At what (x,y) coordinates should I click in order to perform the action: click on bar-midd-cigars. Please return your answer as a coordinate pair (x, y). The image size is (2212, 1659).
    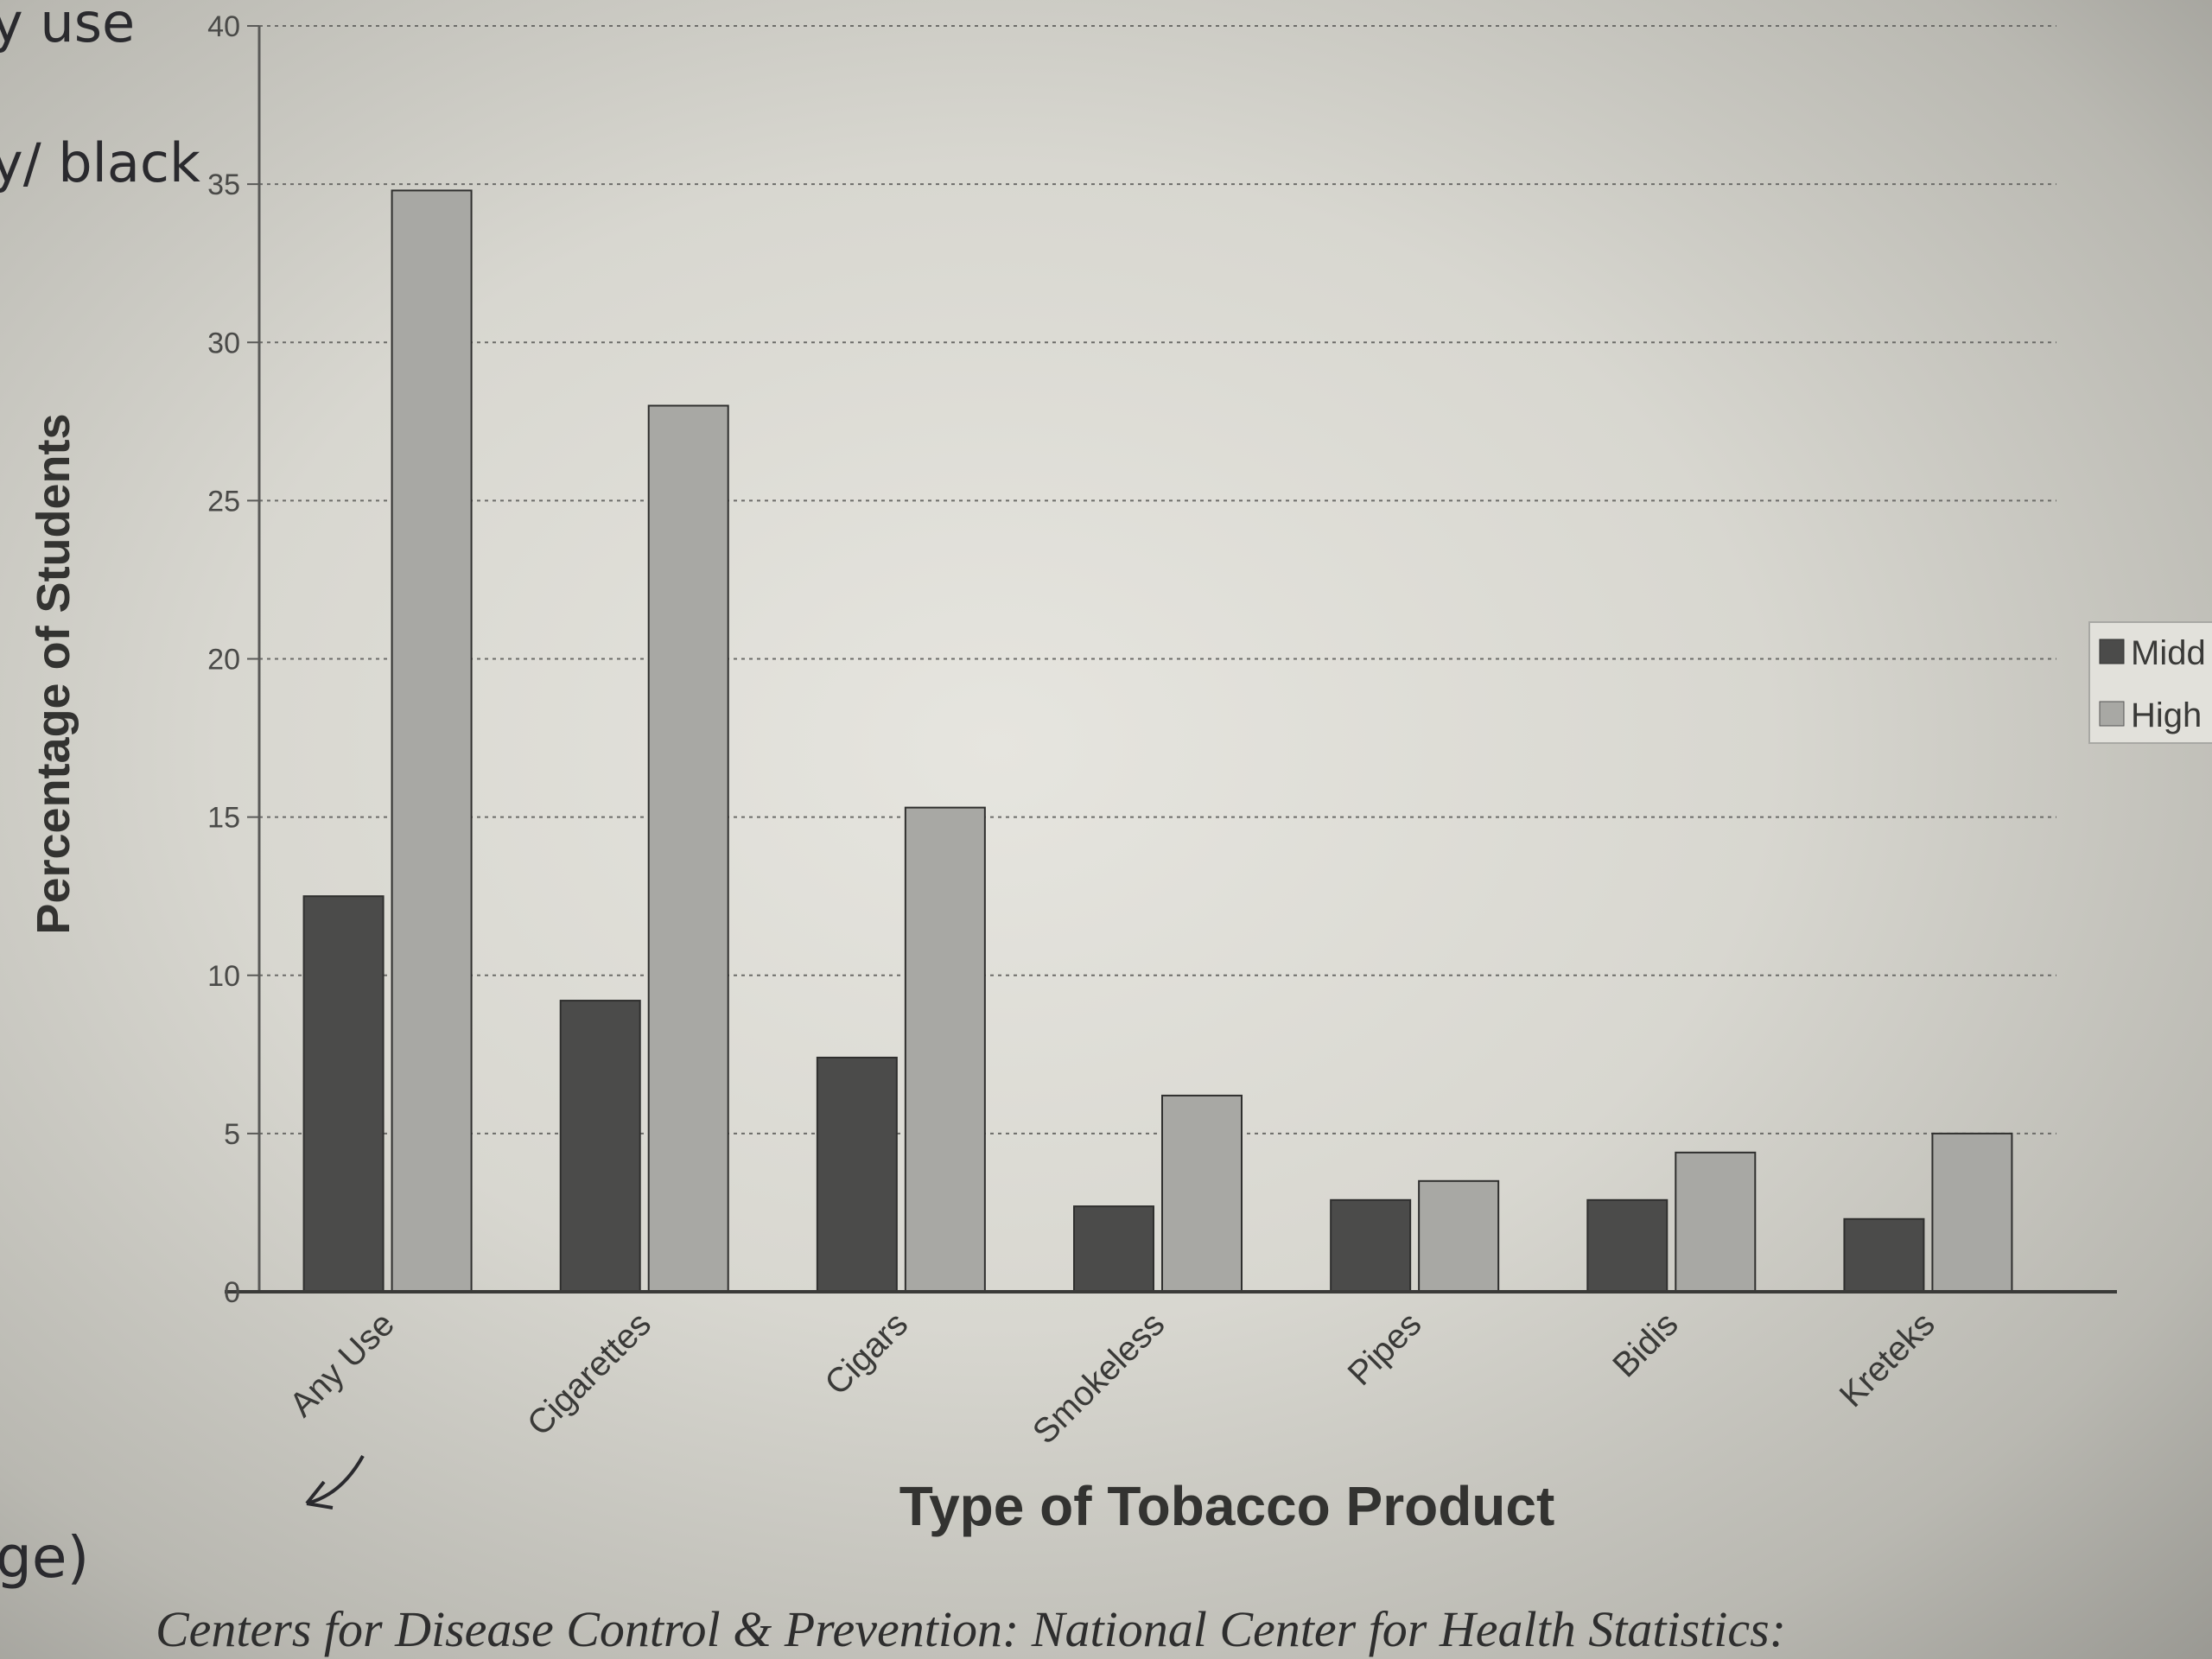
    Looking at the image, I should click on (857, 1174).